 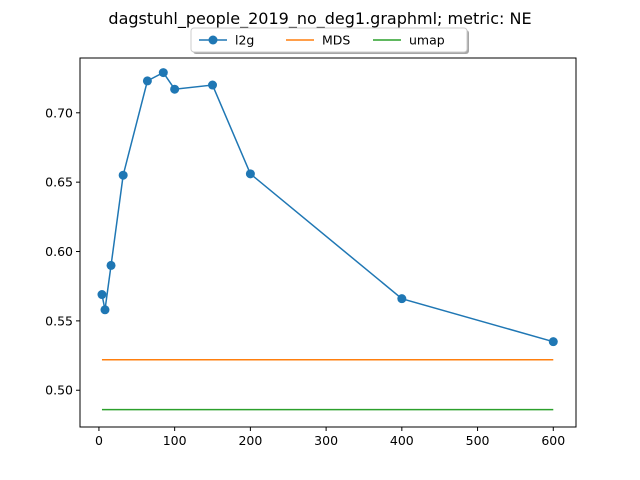 I want to click on x-tick-label: 400, so click(x=402, y=440).